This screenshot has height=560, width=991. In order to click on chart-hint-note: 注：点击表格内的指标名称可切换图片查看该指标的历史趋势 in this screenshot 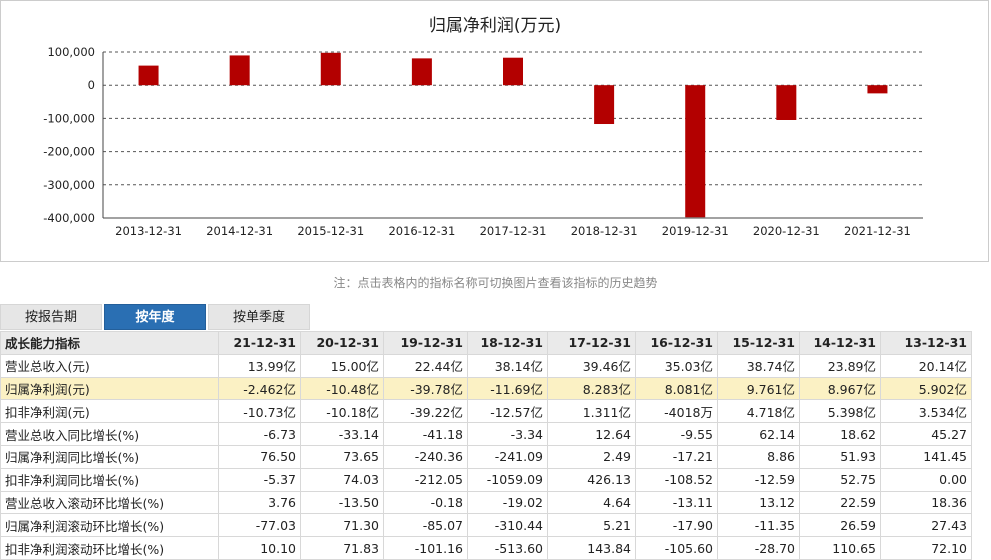, I will do `click(495, 283)`.